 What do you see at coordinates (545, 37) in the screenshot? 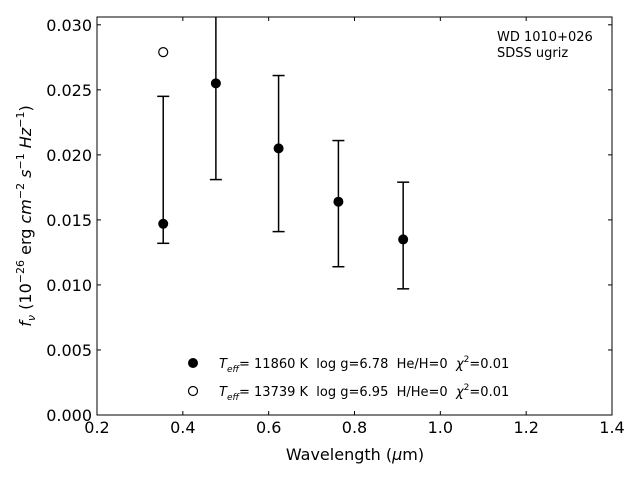
I see `annotation-line-1: WD 1010+026` at bounding box center [545, 37].